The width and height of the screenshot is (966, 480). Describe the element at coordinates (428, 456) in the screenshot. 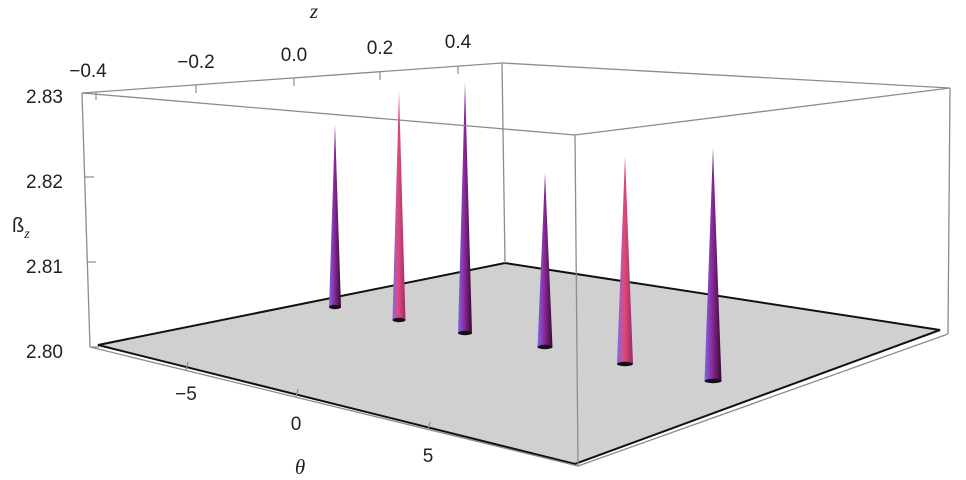

I see `theta-tick-label: 5` at that location.